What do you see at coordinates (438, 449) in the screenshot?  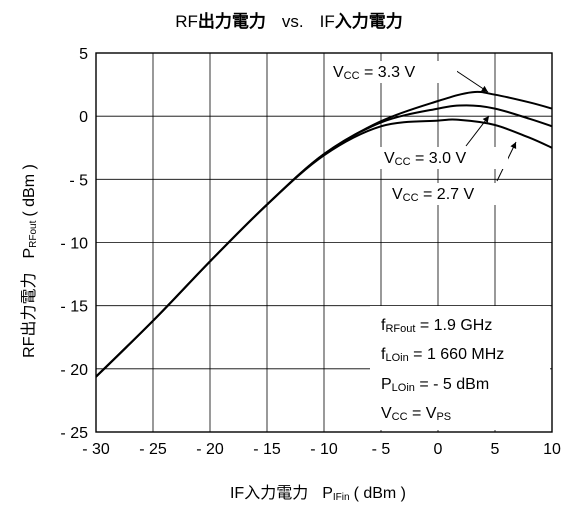 I see `x-tick-label: 0` at bounding box center [438, 449].